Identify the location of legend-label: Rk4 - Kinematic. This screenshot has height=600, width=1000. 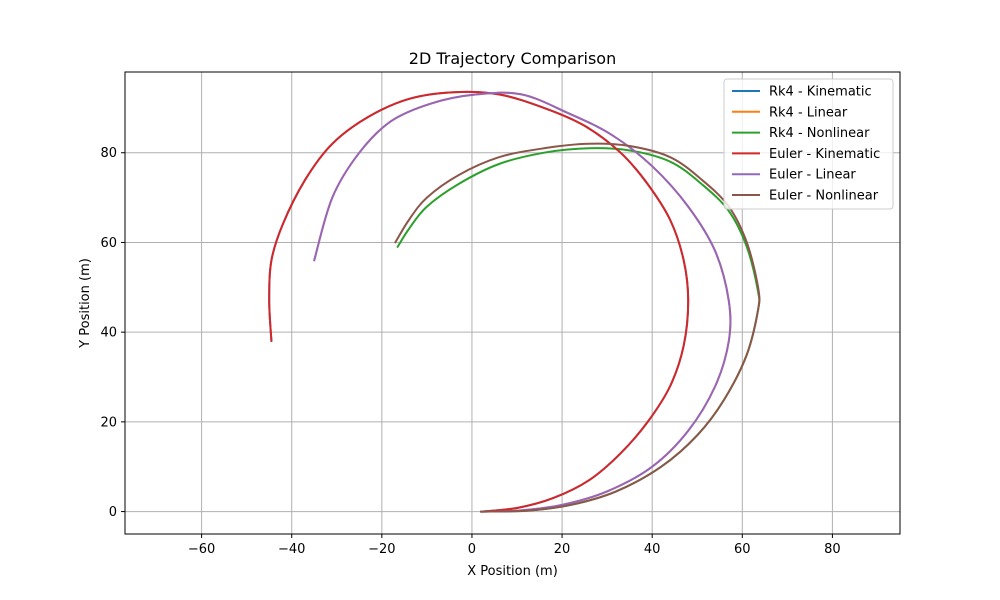
(820, 92).